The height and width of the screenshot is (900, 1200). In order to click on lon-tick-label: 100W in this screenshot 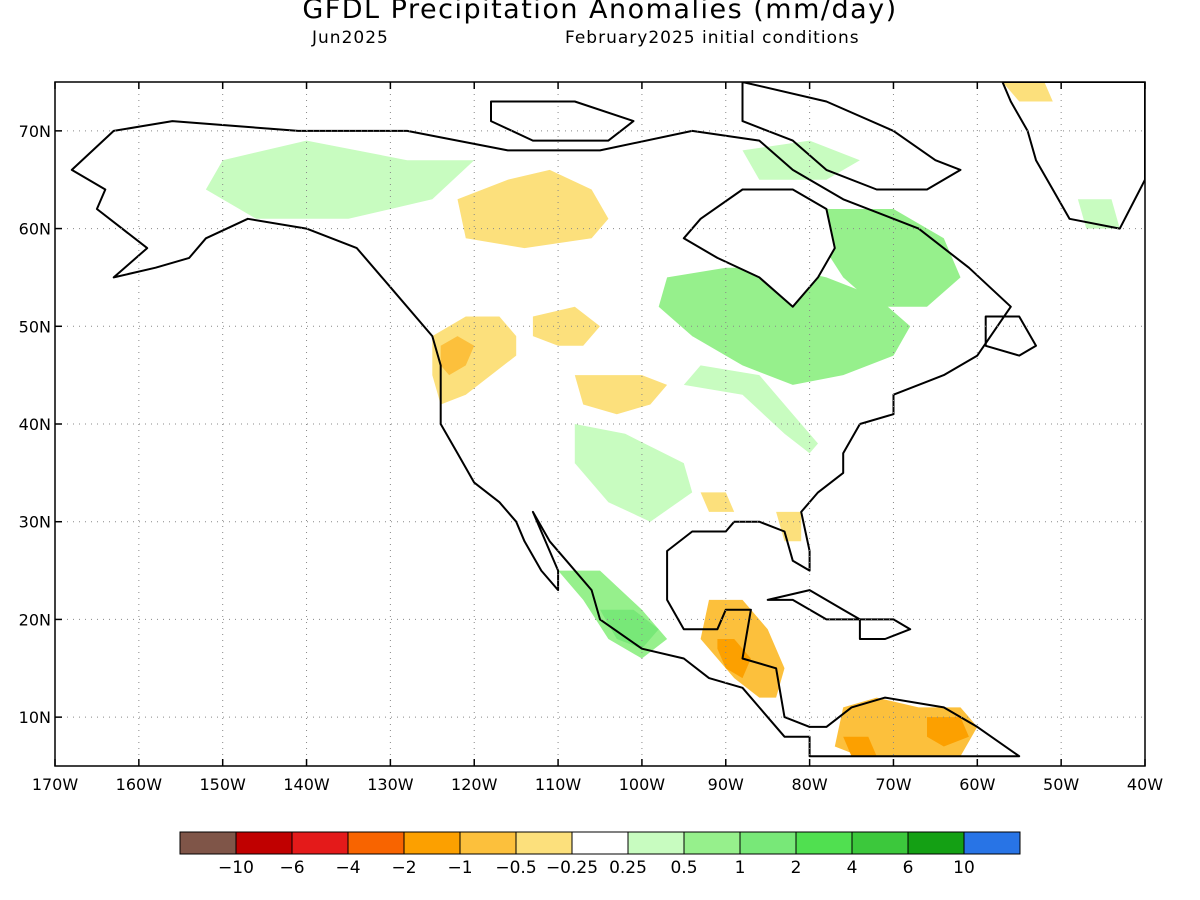, I will do `click(642, 784)`.